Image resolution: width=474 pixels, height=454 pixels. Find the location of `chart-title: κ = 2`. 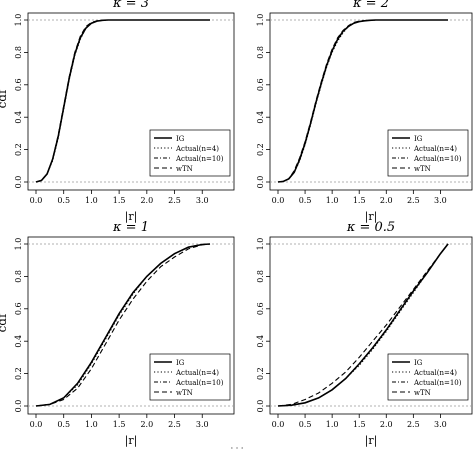

chart-title: κ = 2 is located at coordinates (370, 5).